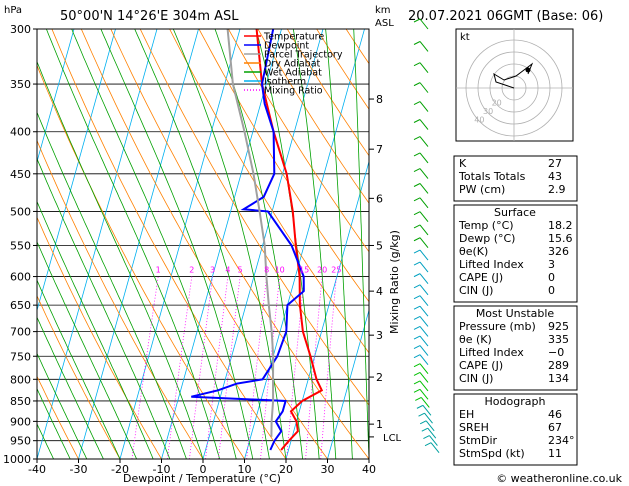 This screenshot has width=629, height=486. Describe the element at coordinates (560, 238) in the screenshot. I see `row-value: 15.6` at that location.